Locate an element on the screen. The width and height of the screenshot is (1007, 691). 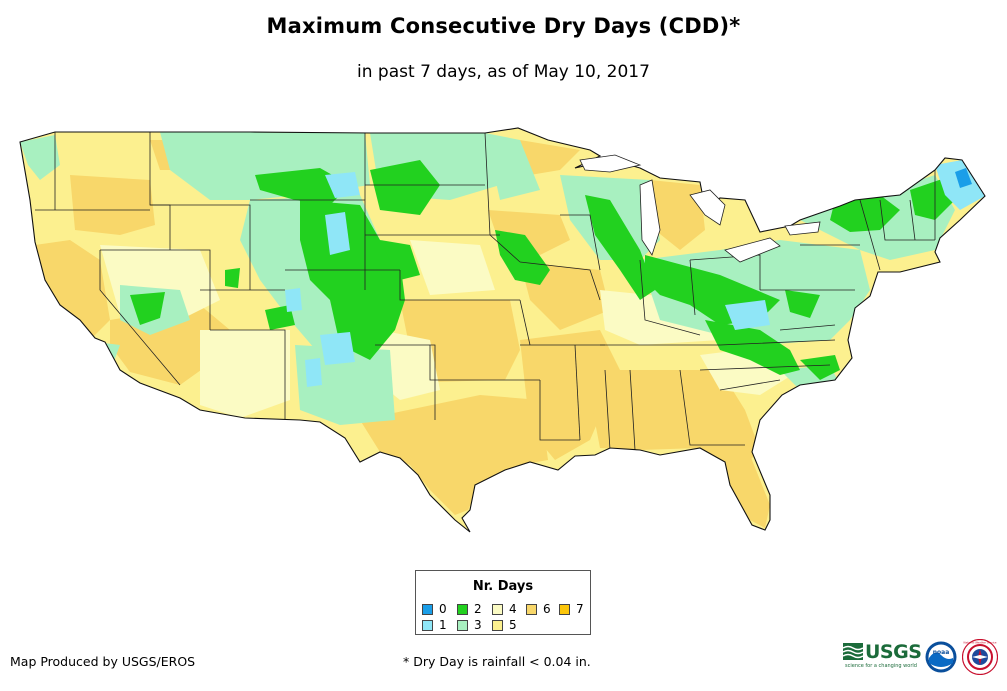
noaa-wordmark: noaa is located at coordinates (941, 652).